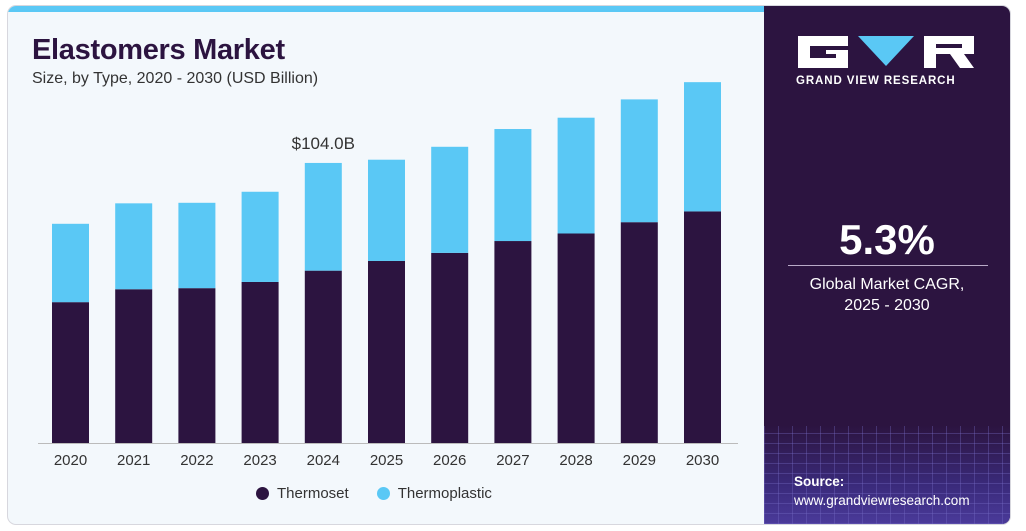 This screenshot has height=531, width=1026. Describe the element at coordinates (639, 460) in the screenshot. I see `x-tick-label: 2029` at that location.